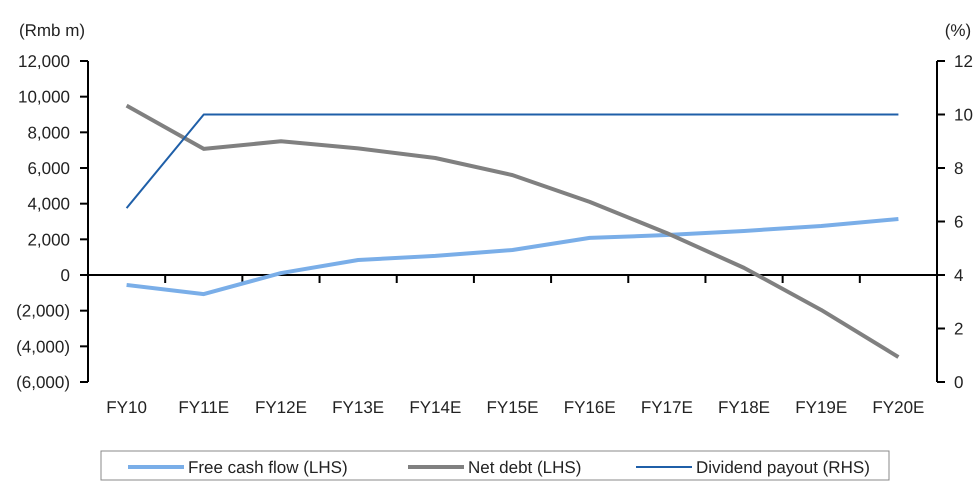 This screenshot has height=481, width=976. What do you see at coordinates (280, 407) in the screenshot?
I see `x-tick-label: FY12E` at bounding box center [280, 407].